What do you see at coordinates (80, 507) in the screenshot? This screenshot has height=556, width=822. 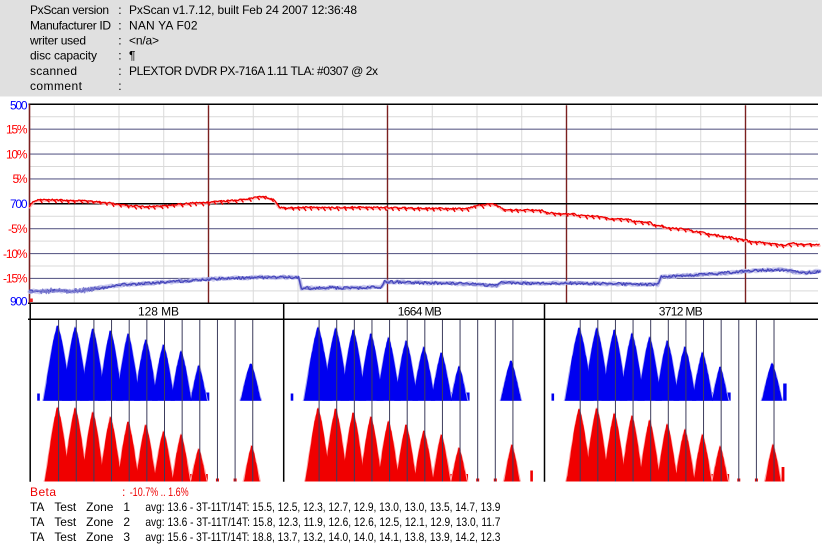 I see `svg-text: TA Test Zone 1` at bounding box center [80, 507].